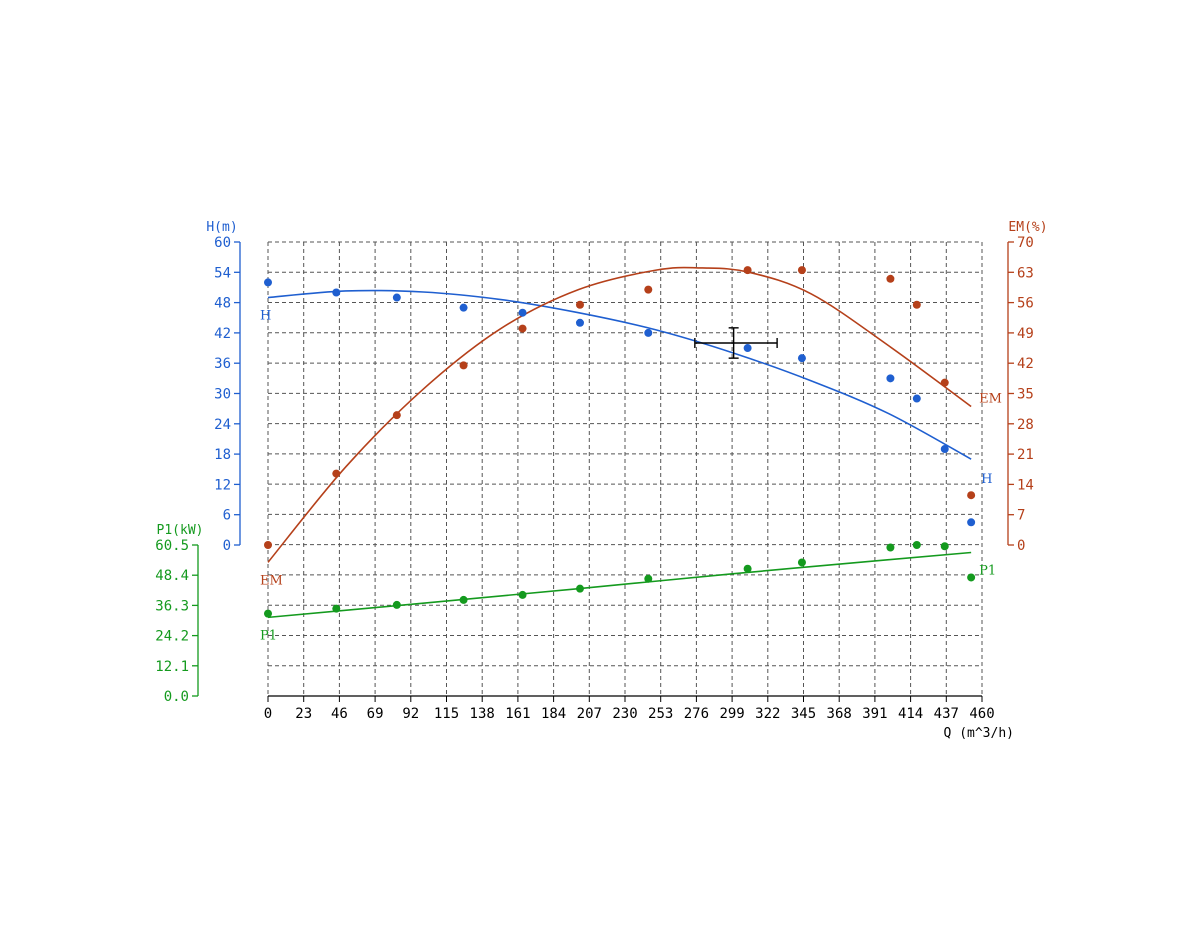 The width and height of the screenshot is (1200, 950). I want to click on x-tick-label: 299, so click(731, 714).